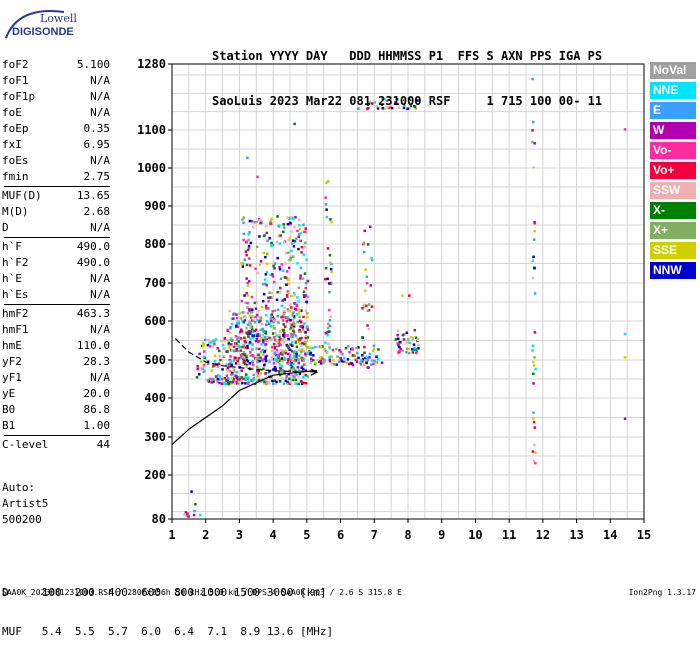 The width and height of the screenshot is (700, 651). What do you see at coordinates (100, 160) in the screenshot?
I see `param-value: N/A` at bounding box center [100, 160].